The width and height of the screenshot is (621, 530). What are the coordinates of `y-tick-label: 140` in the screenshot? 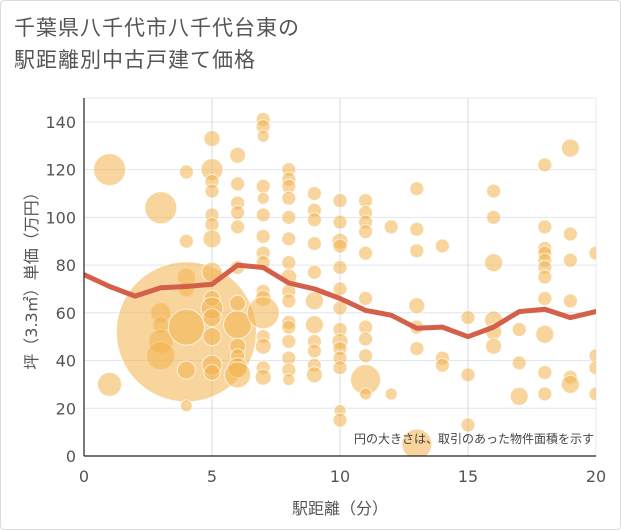 It's located at (60, 122).